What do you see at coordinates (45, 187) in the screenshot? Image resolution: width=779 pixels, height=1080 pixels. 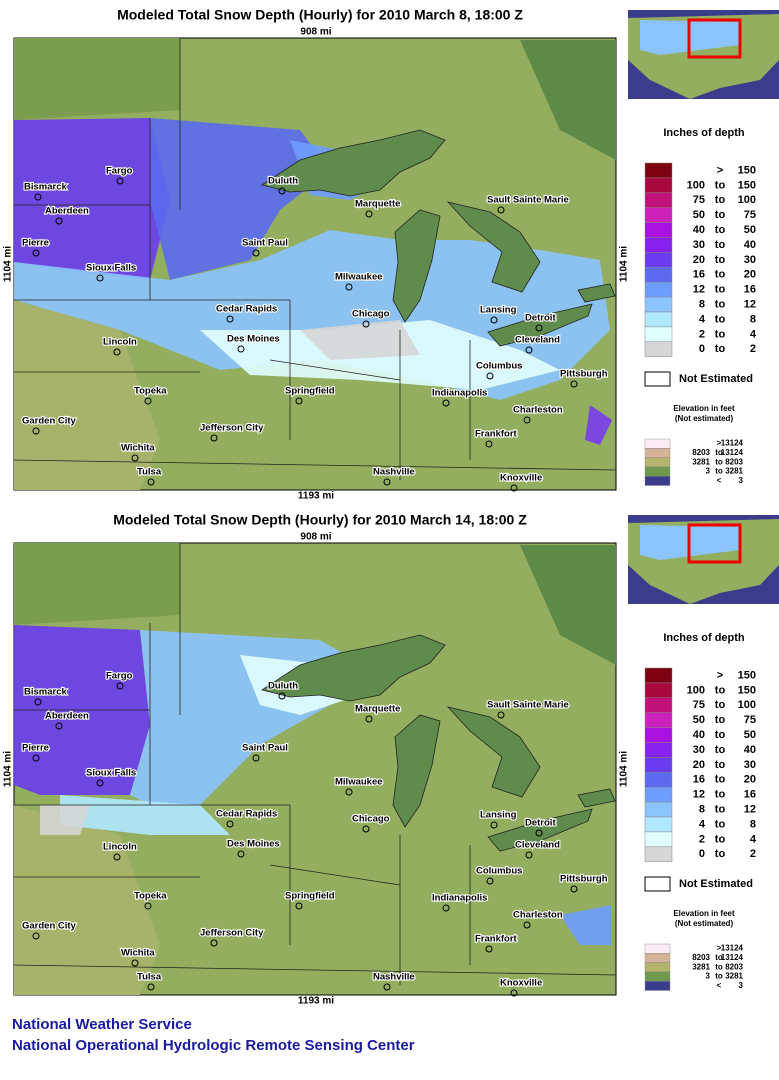 I see `city-label: Bismarck` at bounding box center [45, 187].